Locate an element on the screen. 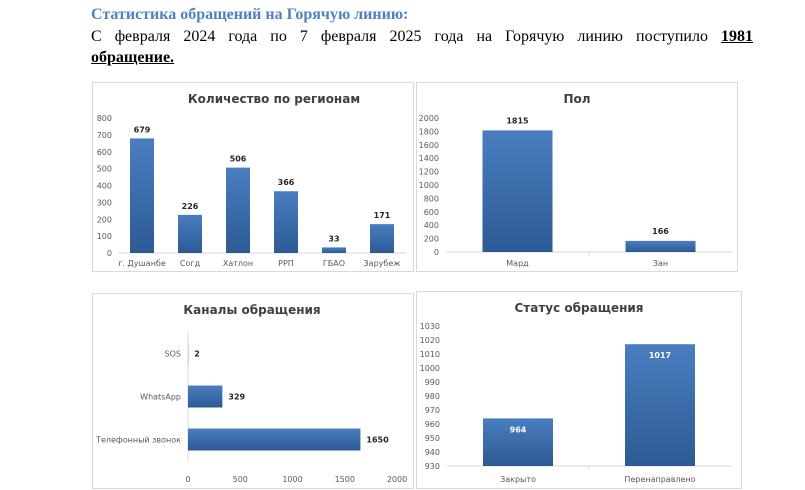 The image size is (805, 490). chart-title: Количество по регионам is located at coordinates (274, 99).